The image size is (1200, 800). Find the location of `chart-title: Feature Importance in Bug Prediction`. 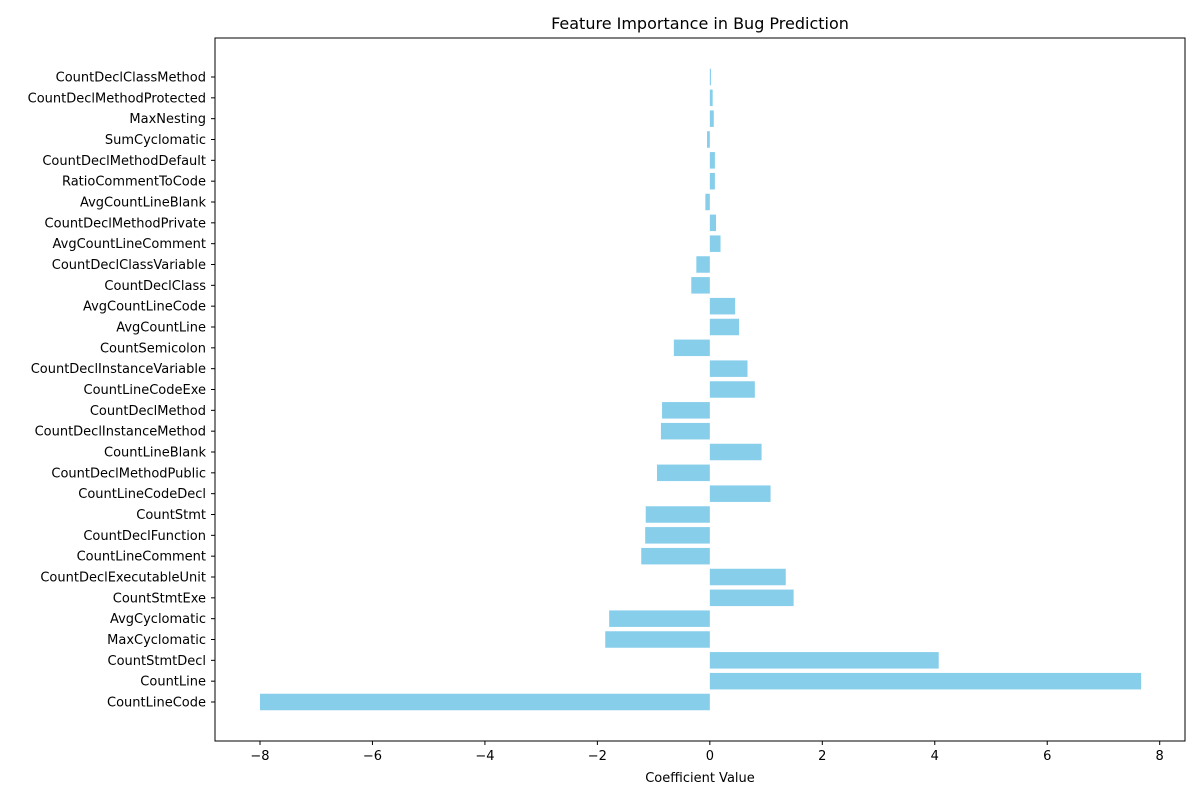

chart-title: Feature Importance in Bug Prediction is located at coordinates (700, 23).